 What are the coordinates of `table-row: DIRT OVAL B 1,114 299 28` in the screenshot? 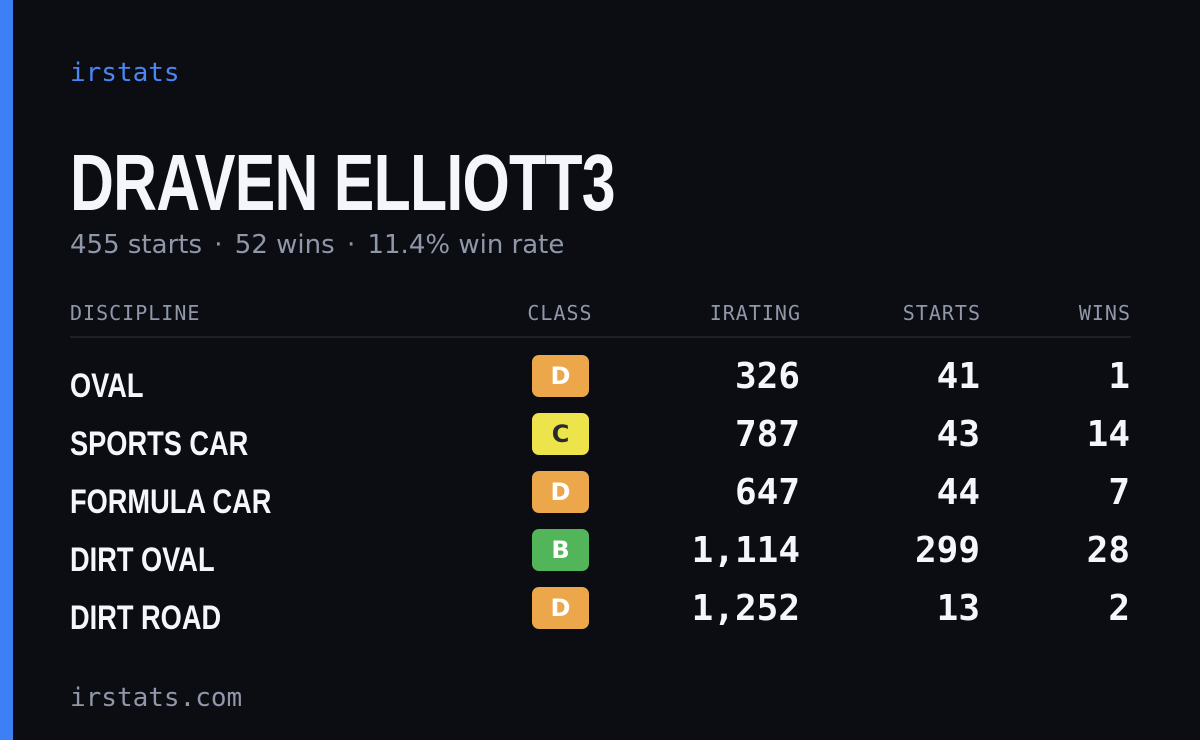 It's located at (600, 555).